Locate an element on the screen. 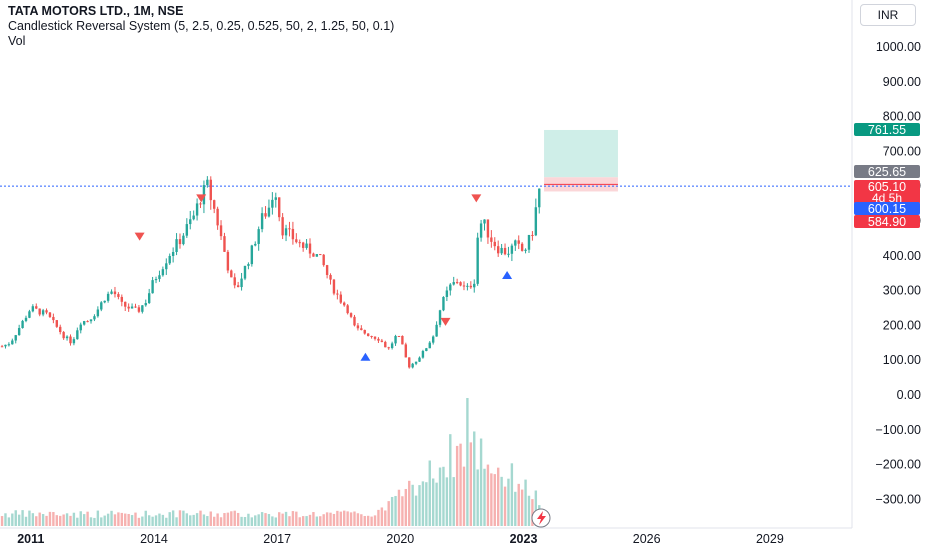  x-tick-label: 2020 is located at coordinates (400, 539).